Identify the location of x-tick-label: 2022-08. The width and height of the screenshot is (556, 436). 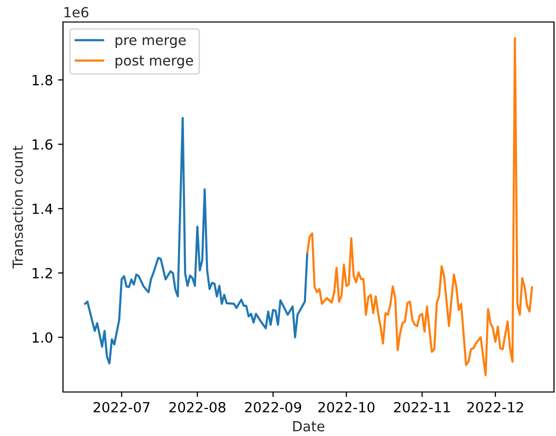
(197, 407).